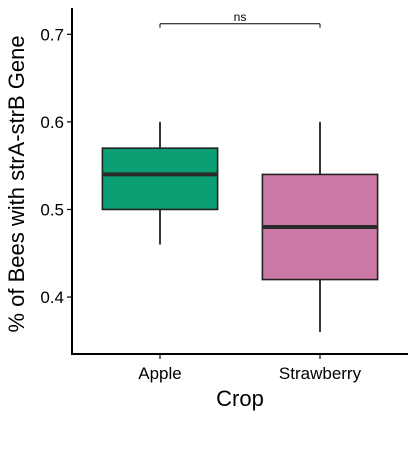  What do you see at coordinates (320, 227) in the screenshot?
I see `box-strawberry` at bounding box center [320, 227].